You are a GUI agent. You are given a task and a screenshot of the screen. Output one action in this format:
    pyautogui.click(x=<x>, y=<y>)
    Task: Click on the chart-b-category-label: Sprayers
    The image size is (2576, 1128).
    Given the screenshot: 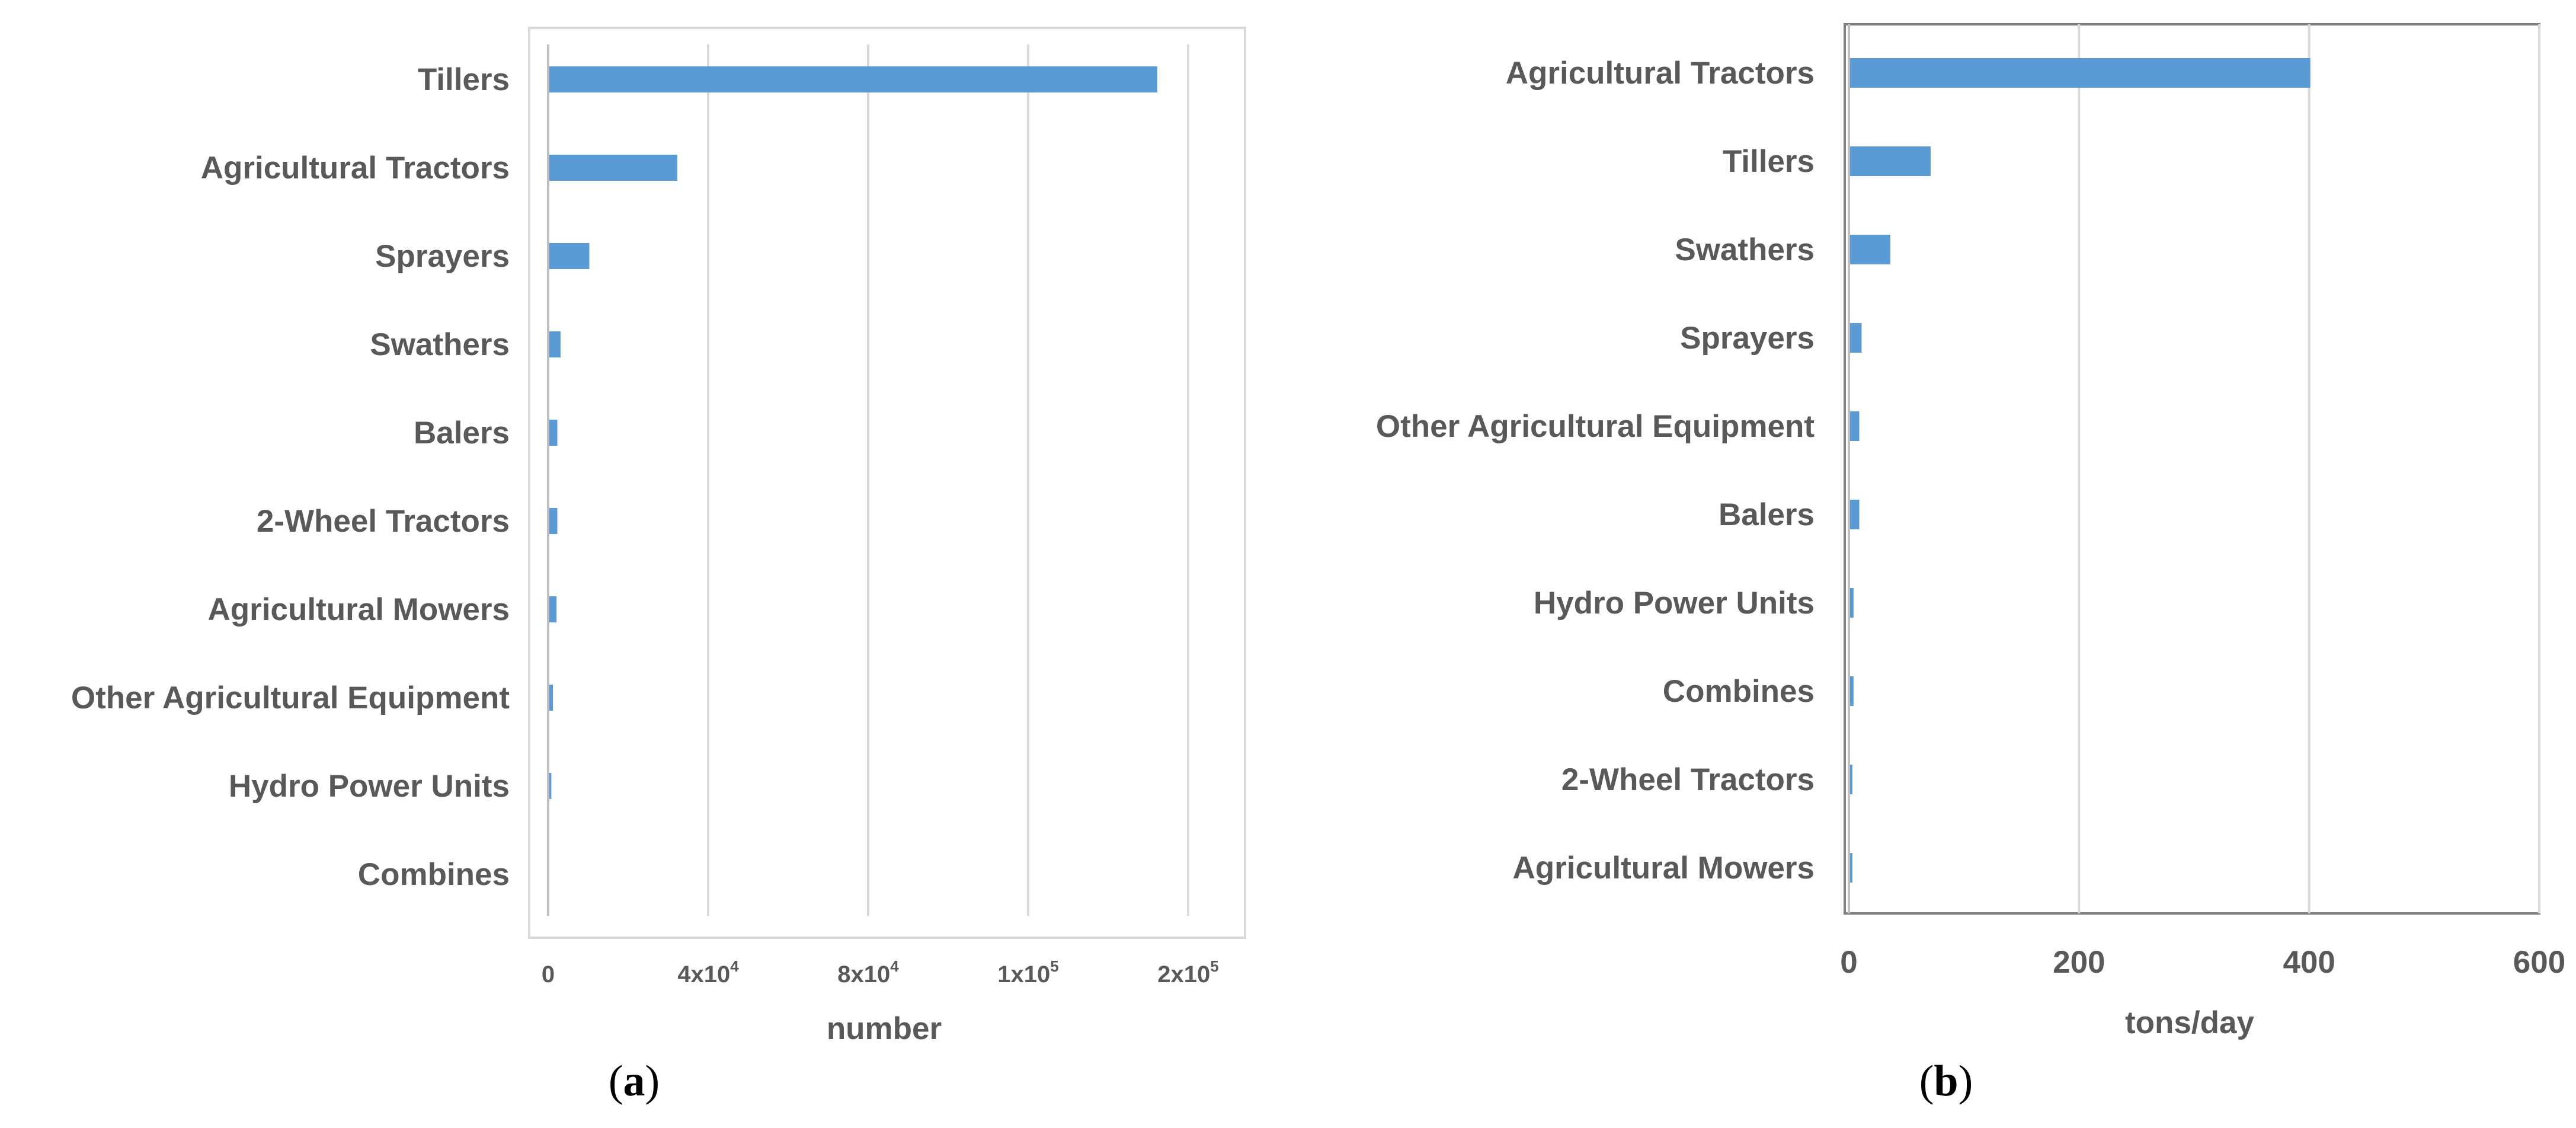 What is the action you would take?
    pyautogui.click(x=1747, y=338)
    